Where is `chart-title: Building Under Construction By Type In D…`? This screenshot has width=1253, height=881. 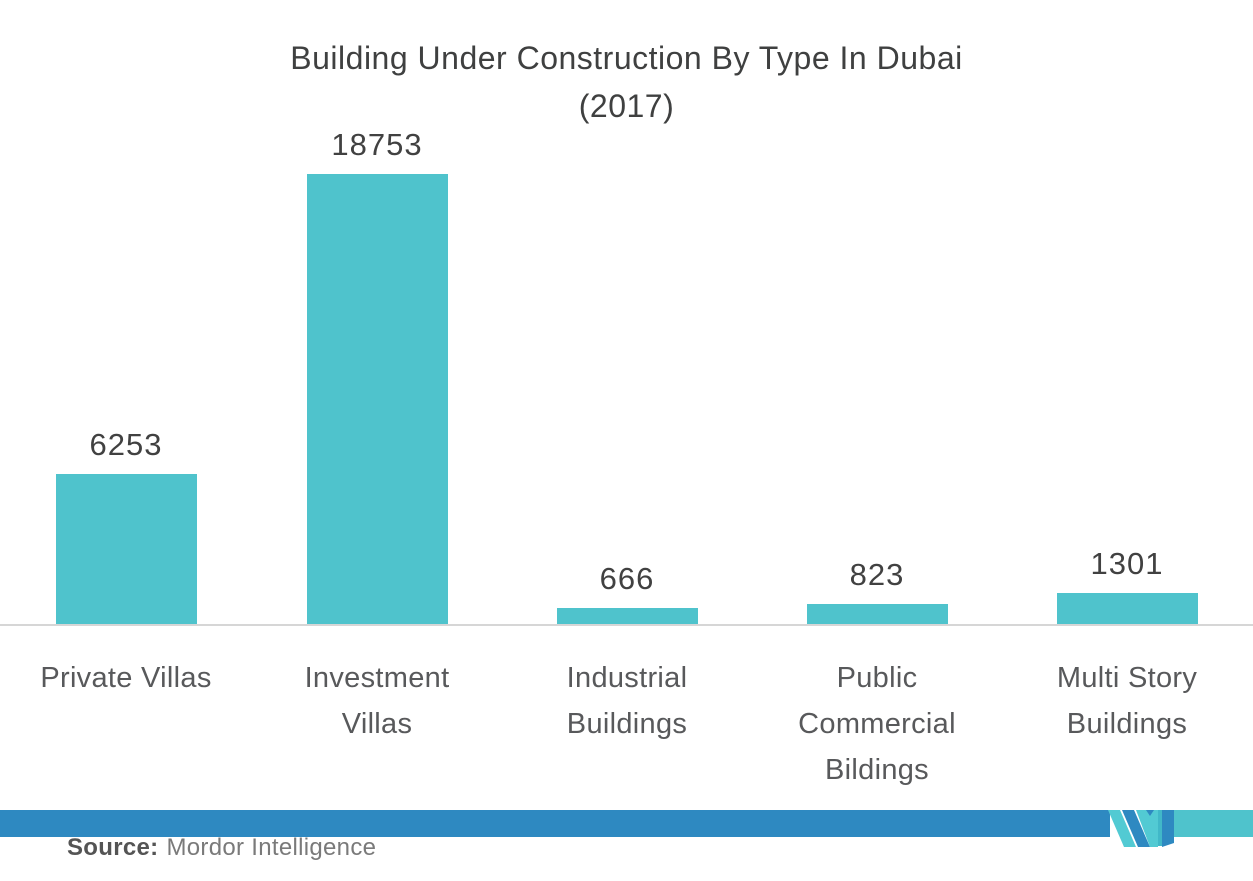
chart-title: Building Under Construction By Type In D… is located at coordinates (626, 82).